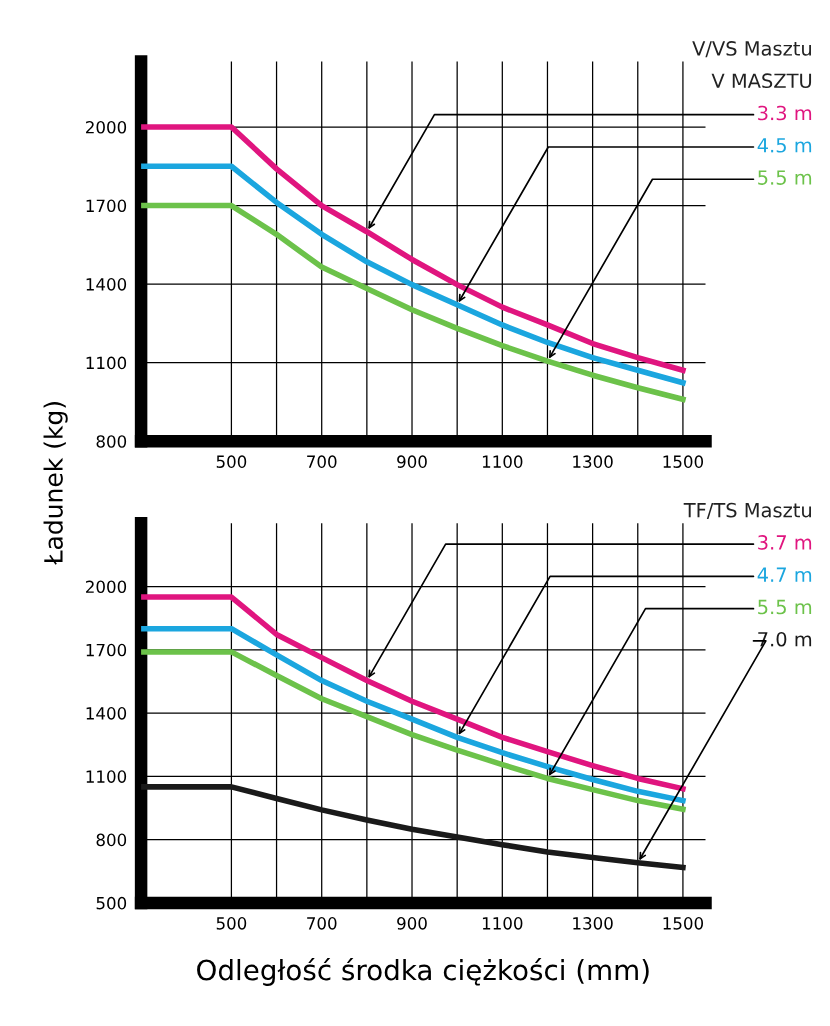 The height and width of the screenshot is (1026, 830). Describe the element at coordinates (111, 903) in the screenshot. I see `y-tick-label: 500` at that location.